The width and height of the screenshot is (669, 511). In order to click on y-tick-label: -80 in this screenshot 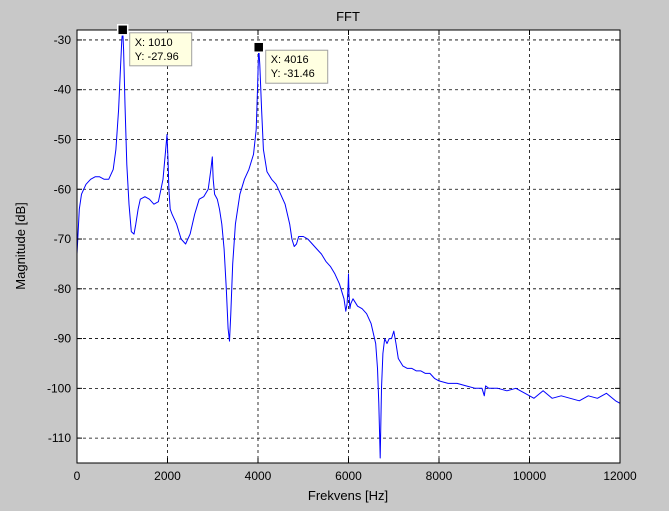, I will do `click(63, 289)`.